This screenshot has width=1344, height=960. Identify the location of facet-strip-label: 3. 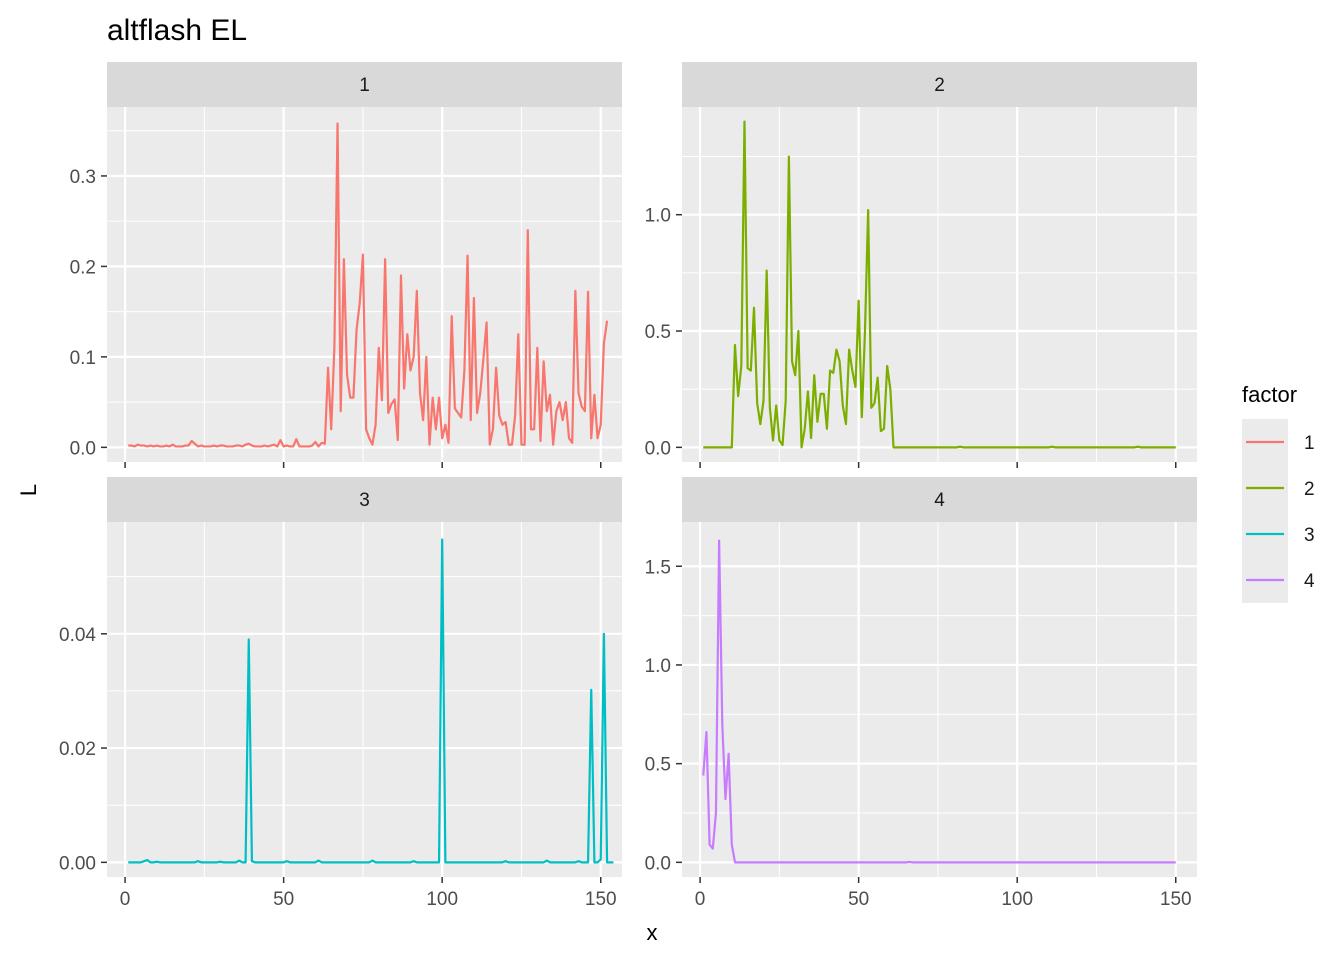
(364, 500).